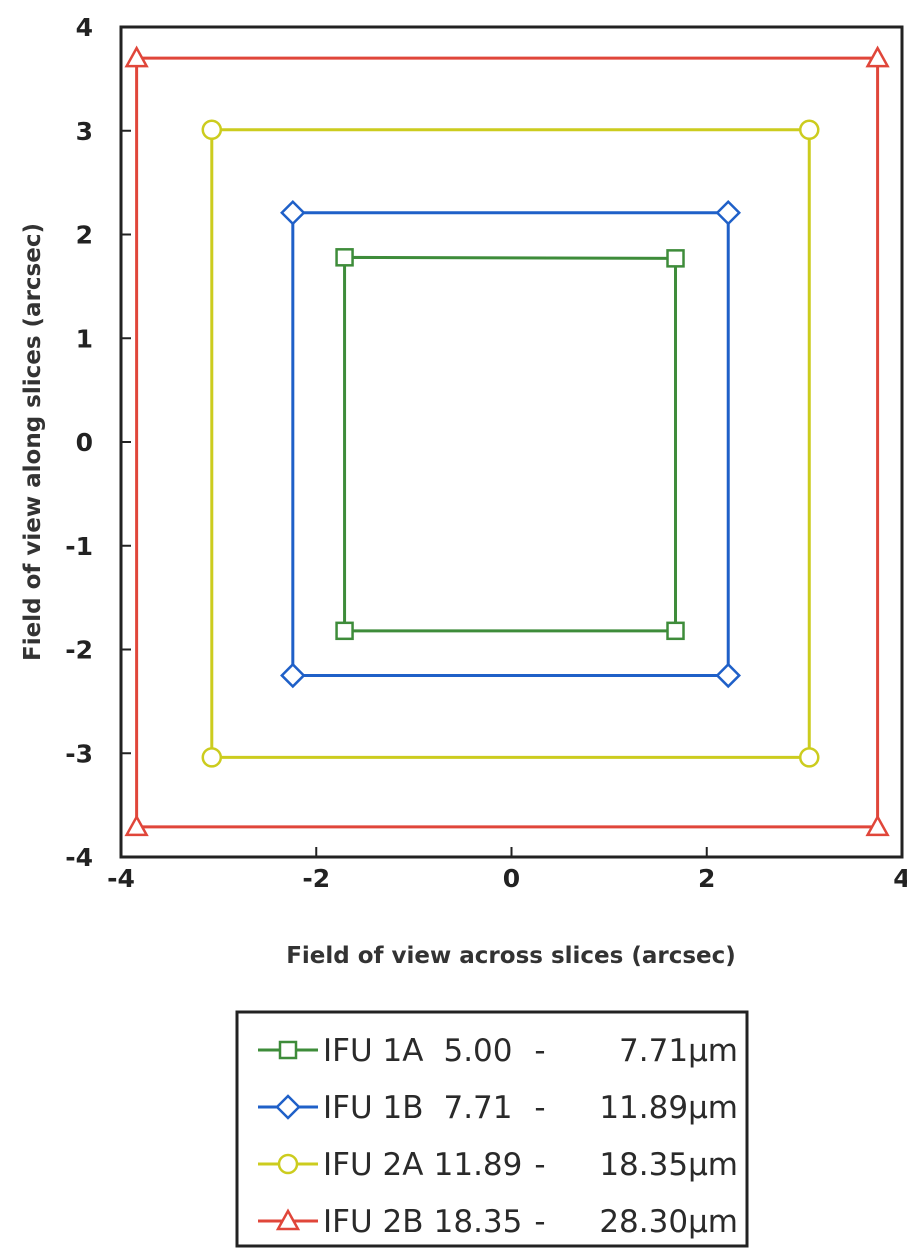 This screenshot has width=907, height=1249. What do you see at coordinates (84, 338) in the screenshot?
I see `y-tick-label: 1` at bounding box center [84, 338].